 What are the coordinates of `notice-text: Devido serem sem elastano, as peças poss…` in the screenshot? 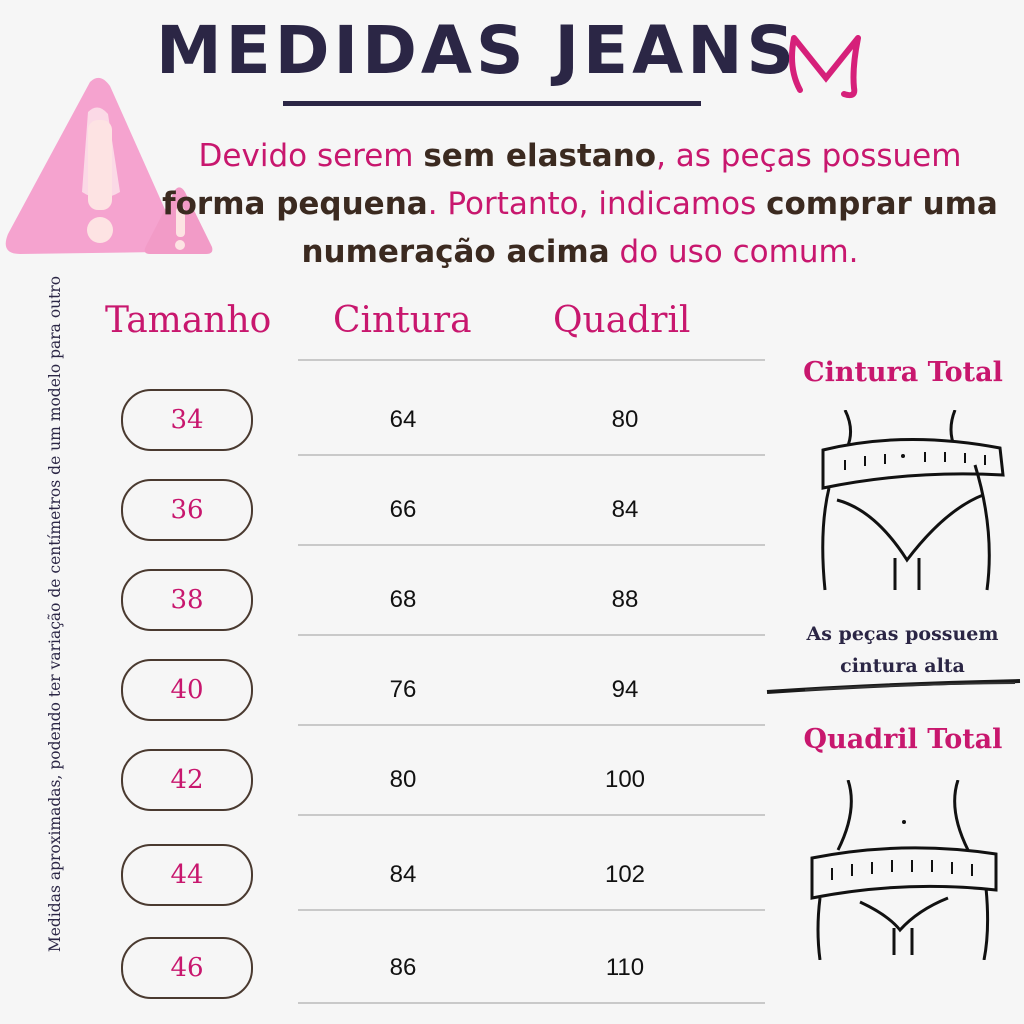 It's located at (580, 204).